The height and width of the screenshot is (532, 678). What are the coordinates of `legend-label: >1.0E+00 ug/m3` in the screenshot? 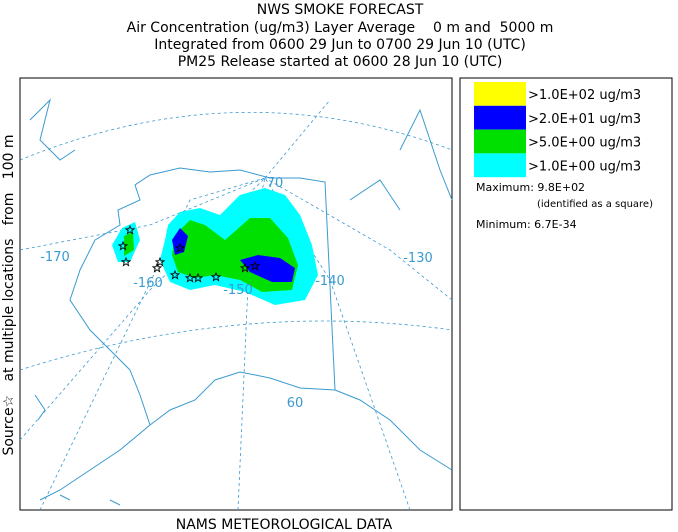 It's located at (584, 166).